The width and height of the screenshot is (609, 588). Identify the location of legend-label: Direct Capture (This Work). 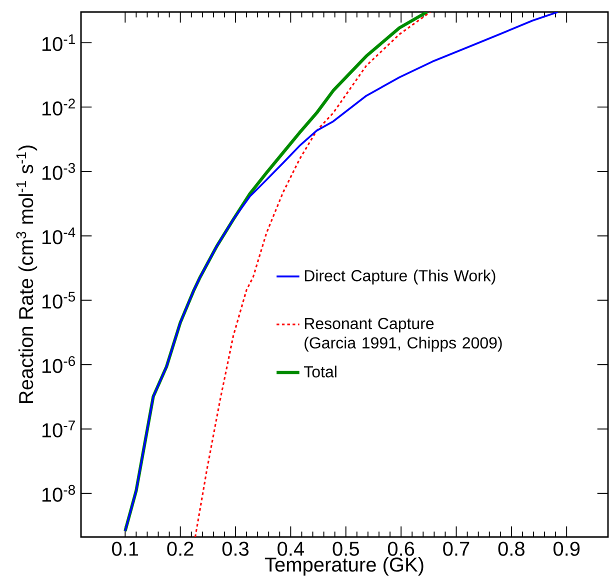
(400, 277).